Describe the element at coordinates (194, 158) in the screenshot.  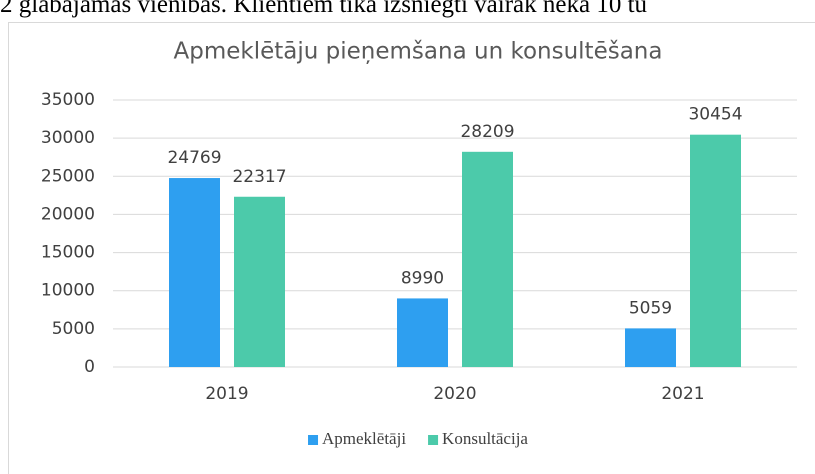
I see `data-label: 24769` at that location.